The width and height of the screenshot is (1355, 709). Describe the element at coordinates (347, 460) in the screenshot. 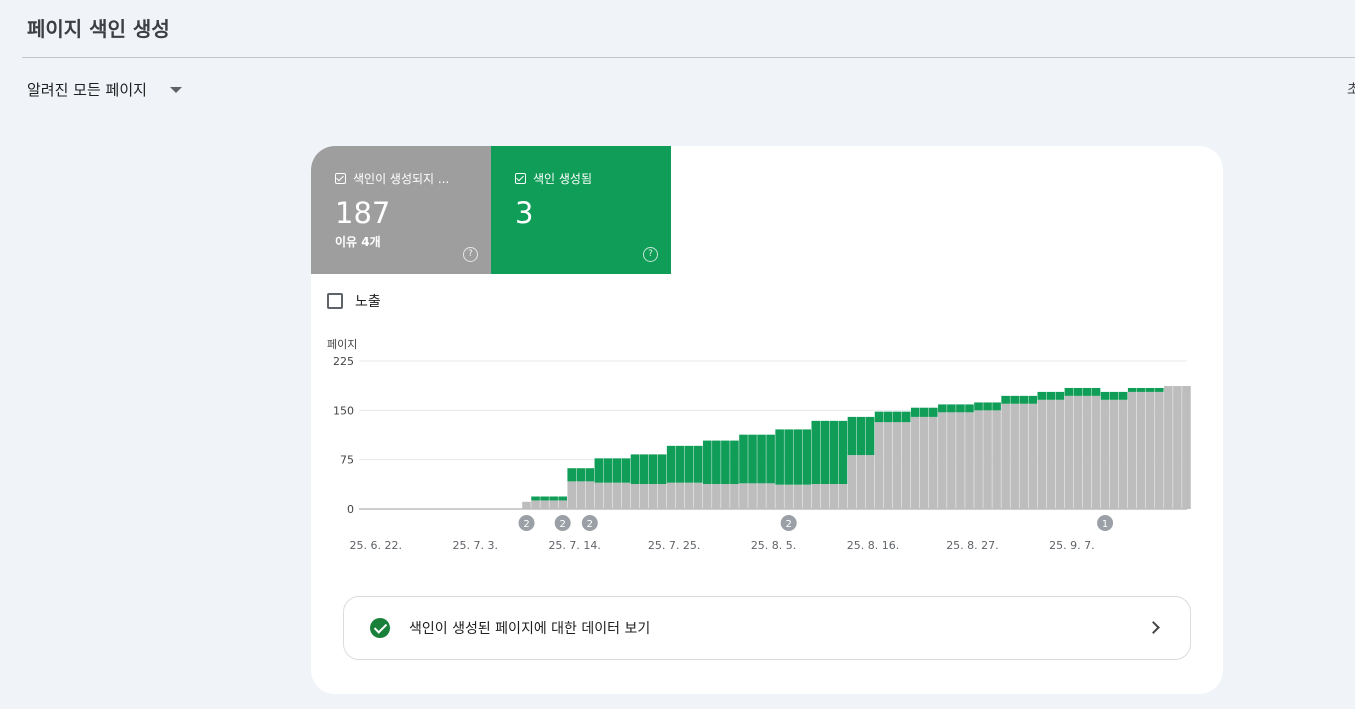

I see `y-tick-label: 75` at that location.